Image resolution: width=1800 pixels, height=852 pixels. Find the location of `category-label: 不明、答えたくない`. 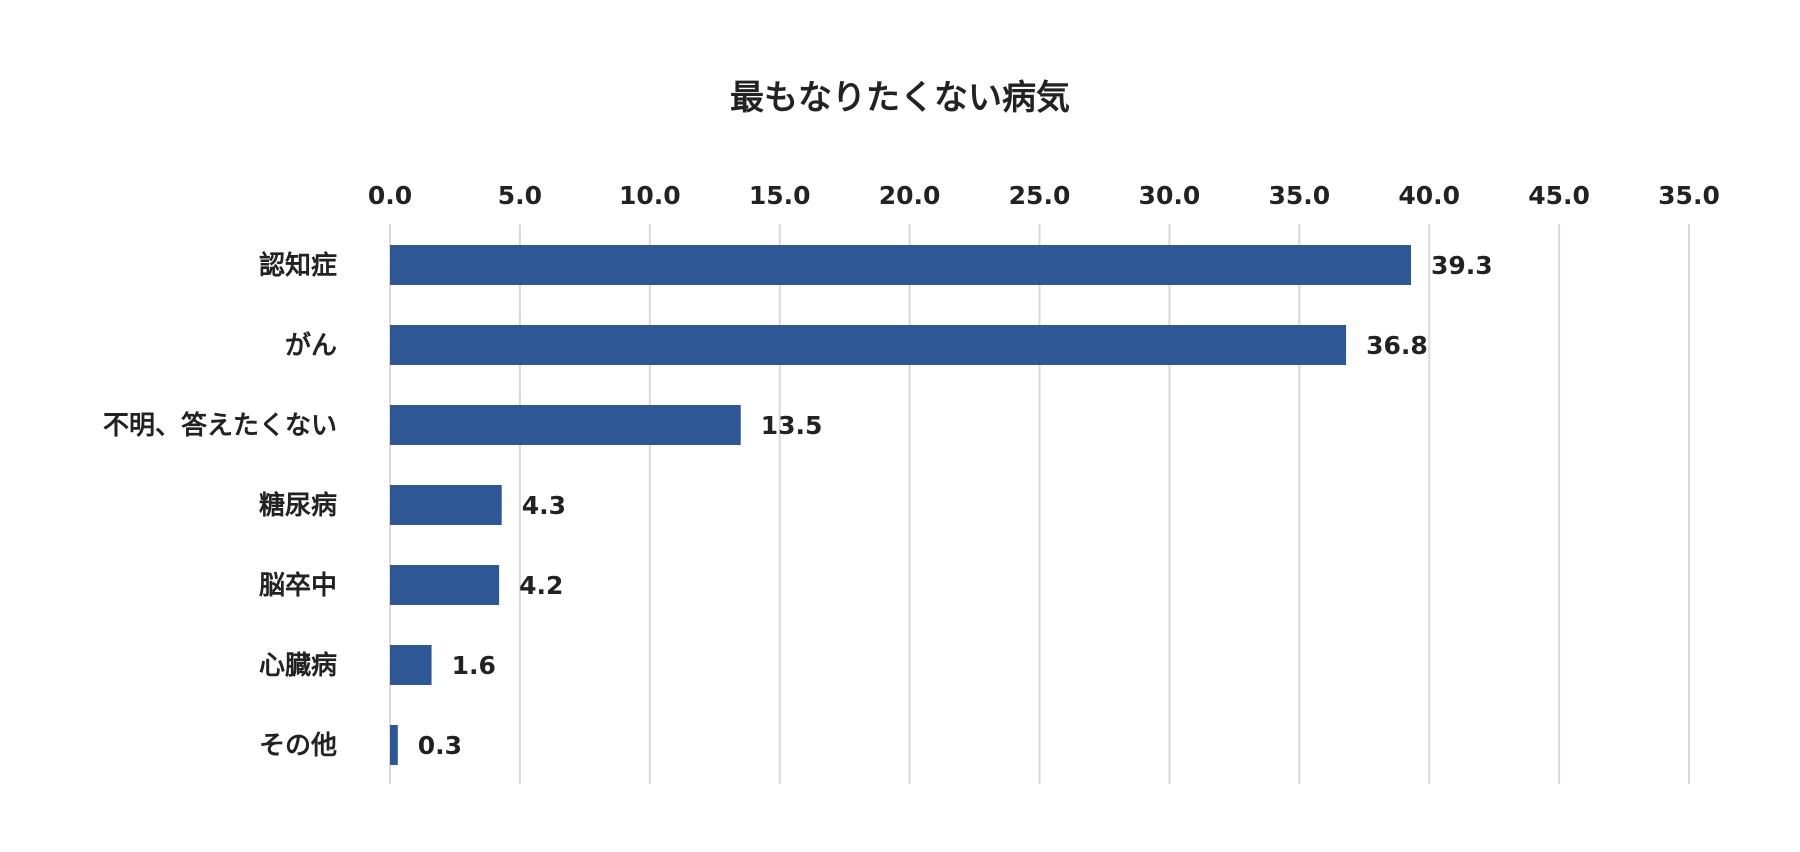

category-label: 不明、答えたくない is located at coordinates (220, 425).